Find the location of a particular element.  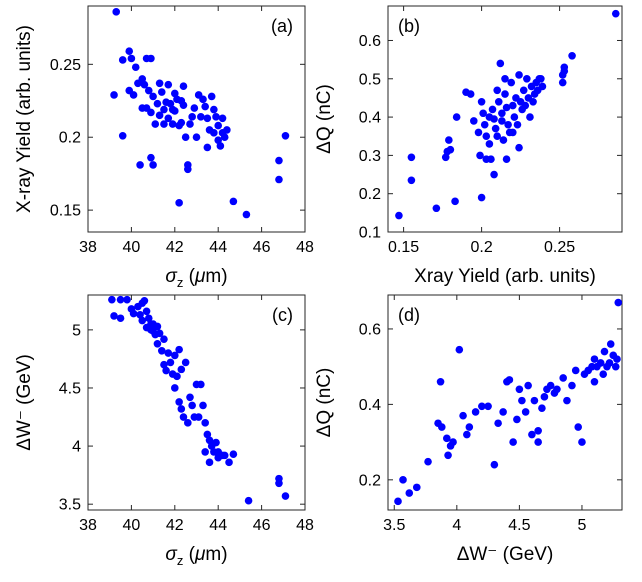

y-tick-label: 3.5 is located at coordinates (70, 505).